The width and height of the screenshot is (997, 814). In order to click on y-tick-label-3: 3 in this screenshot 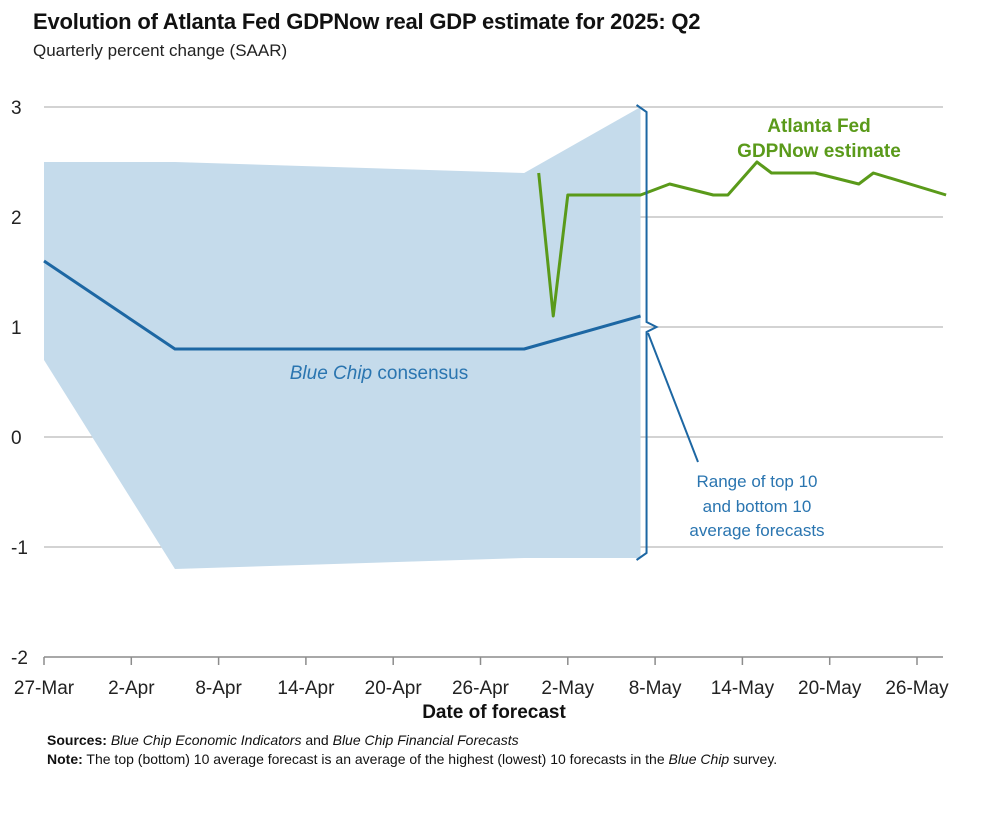, I will do `click(16, 108)`.